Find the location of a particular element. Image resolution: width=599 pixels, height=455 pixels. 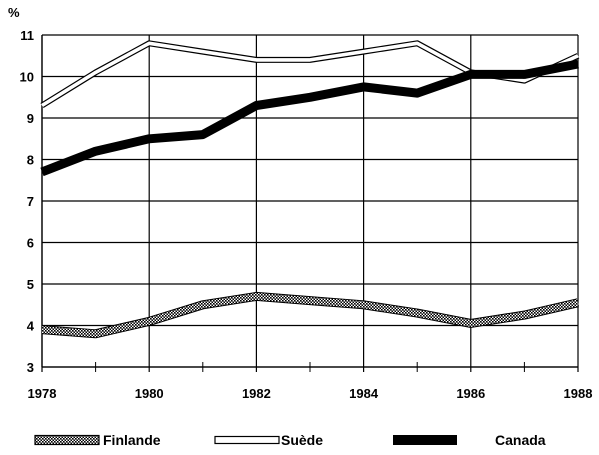

y-tick-label-11: 11 is located at coordinates (27, 35).